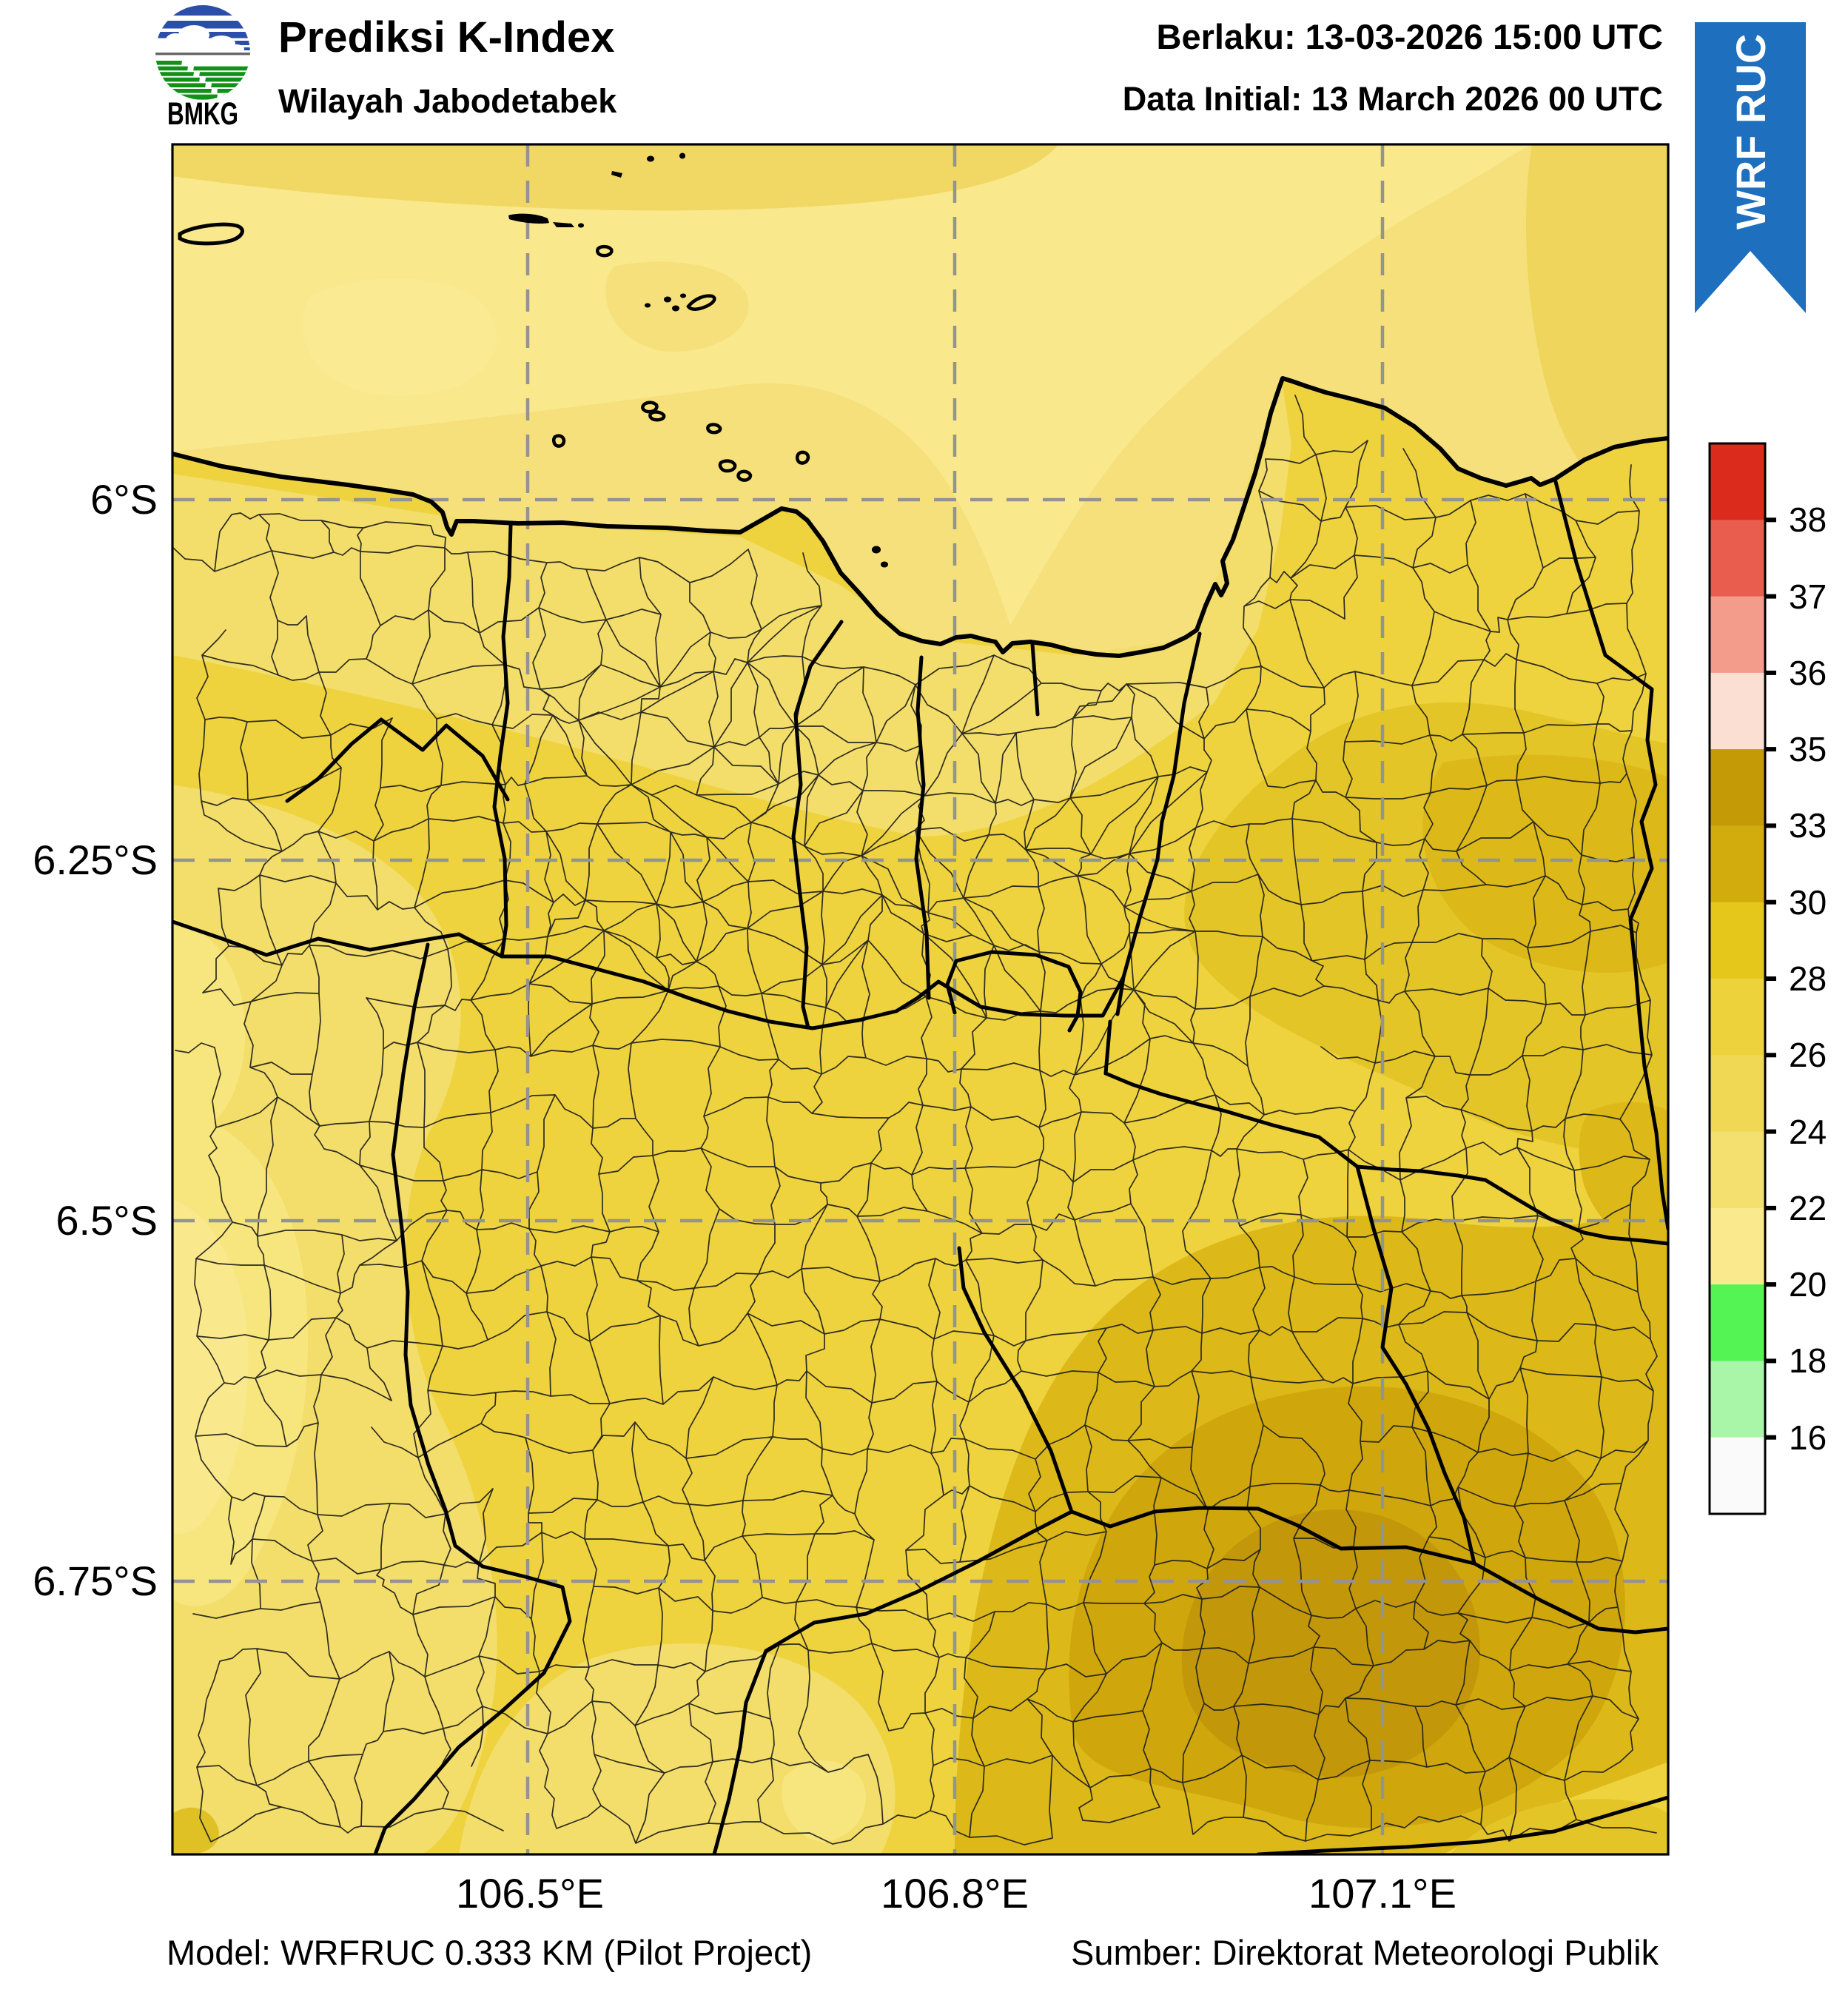 The width and height of the screenshot is (1848, 1998). What do you see at coordinates (955, 1893) in the screenshot?
I see `svg-text: 106.8°E` at bounding box center [955, 1893].